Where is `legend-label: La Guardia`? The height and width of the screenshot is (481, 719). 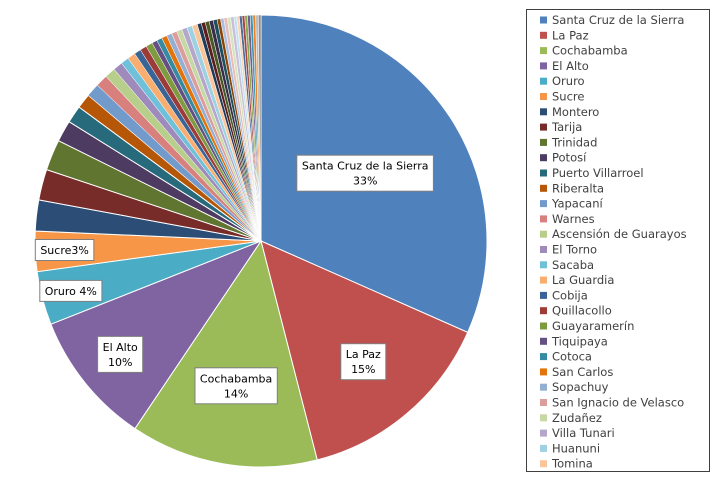 legend-label: La Guardia is located at coordinates (583, 280).